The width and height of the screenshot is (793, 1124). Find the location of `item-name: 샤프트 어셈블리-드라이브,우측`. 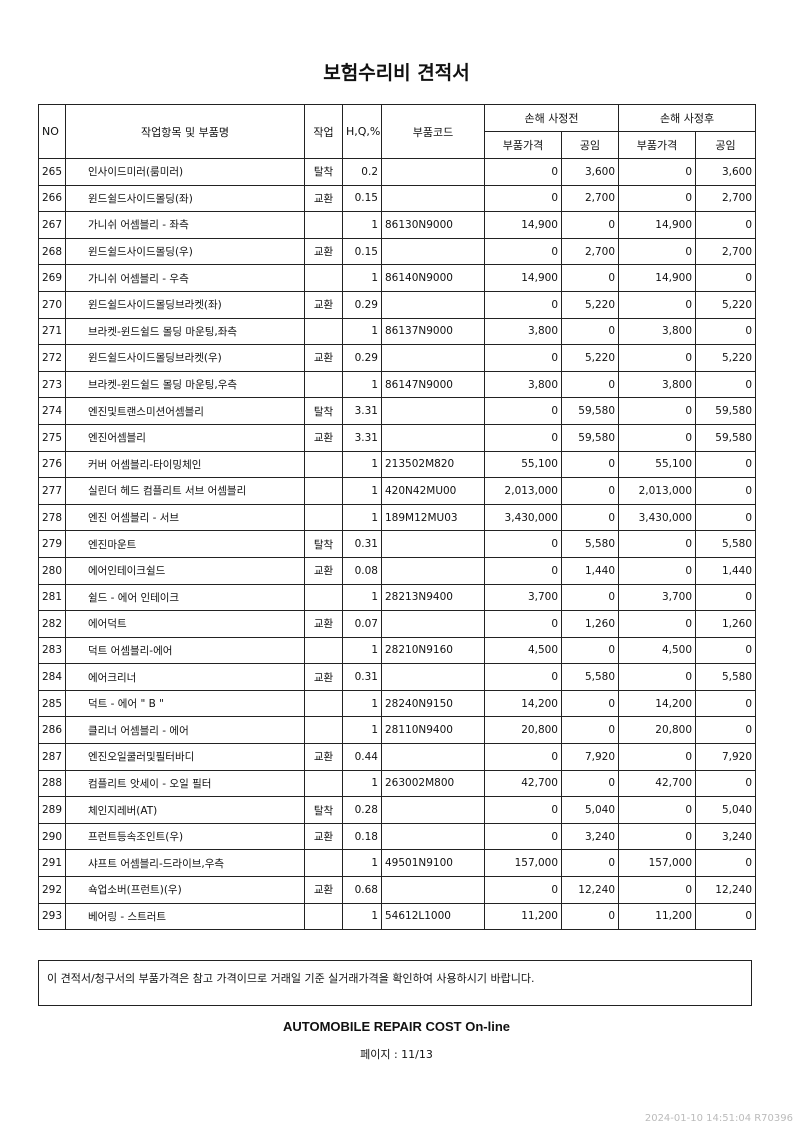

item-name: 샤프트 어셈블리-드라이브,우측 is located at coordinates (185, 863).